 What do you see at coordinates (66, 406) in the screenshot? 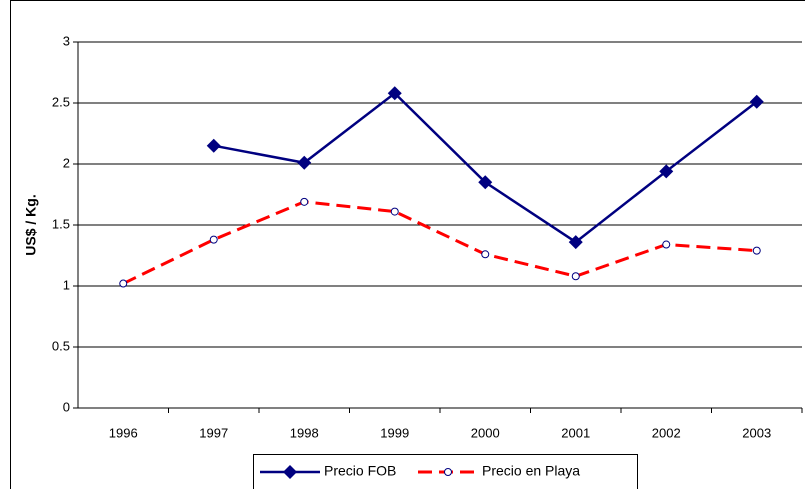
I see `y-tick-label: 0` at bounding box center [66, 406].